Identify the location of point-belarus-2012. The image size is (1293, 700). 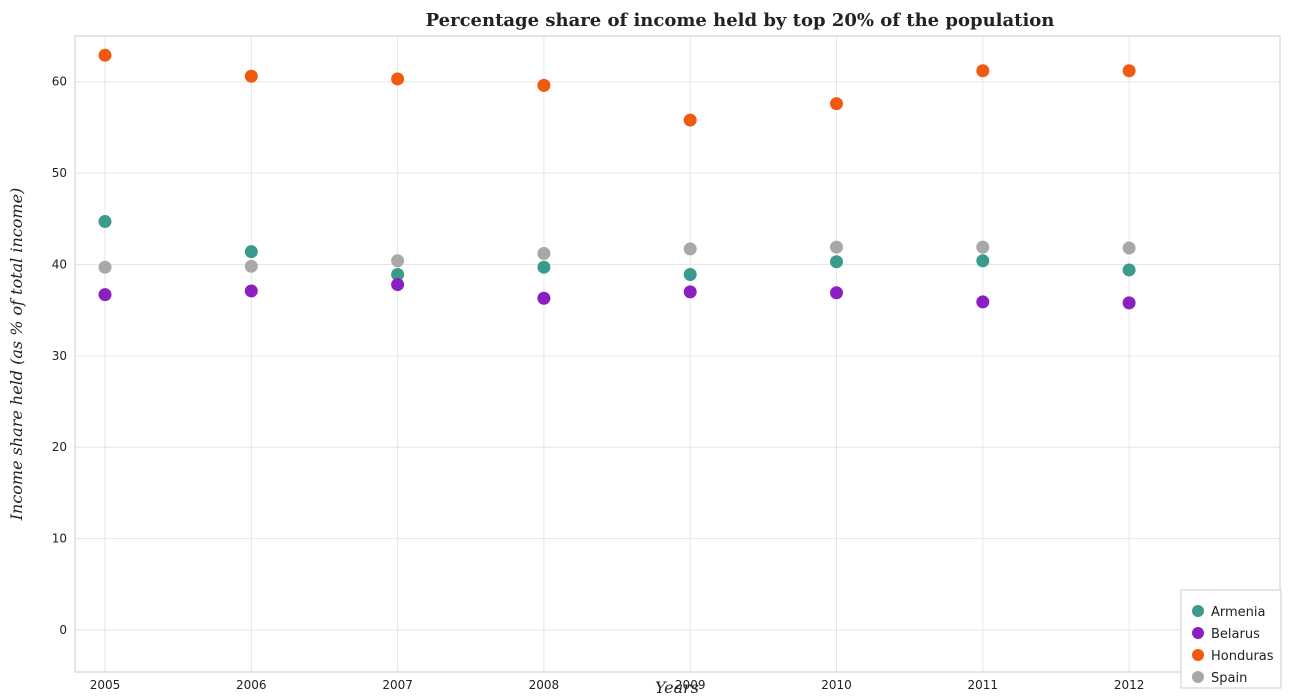
(1129, 303).